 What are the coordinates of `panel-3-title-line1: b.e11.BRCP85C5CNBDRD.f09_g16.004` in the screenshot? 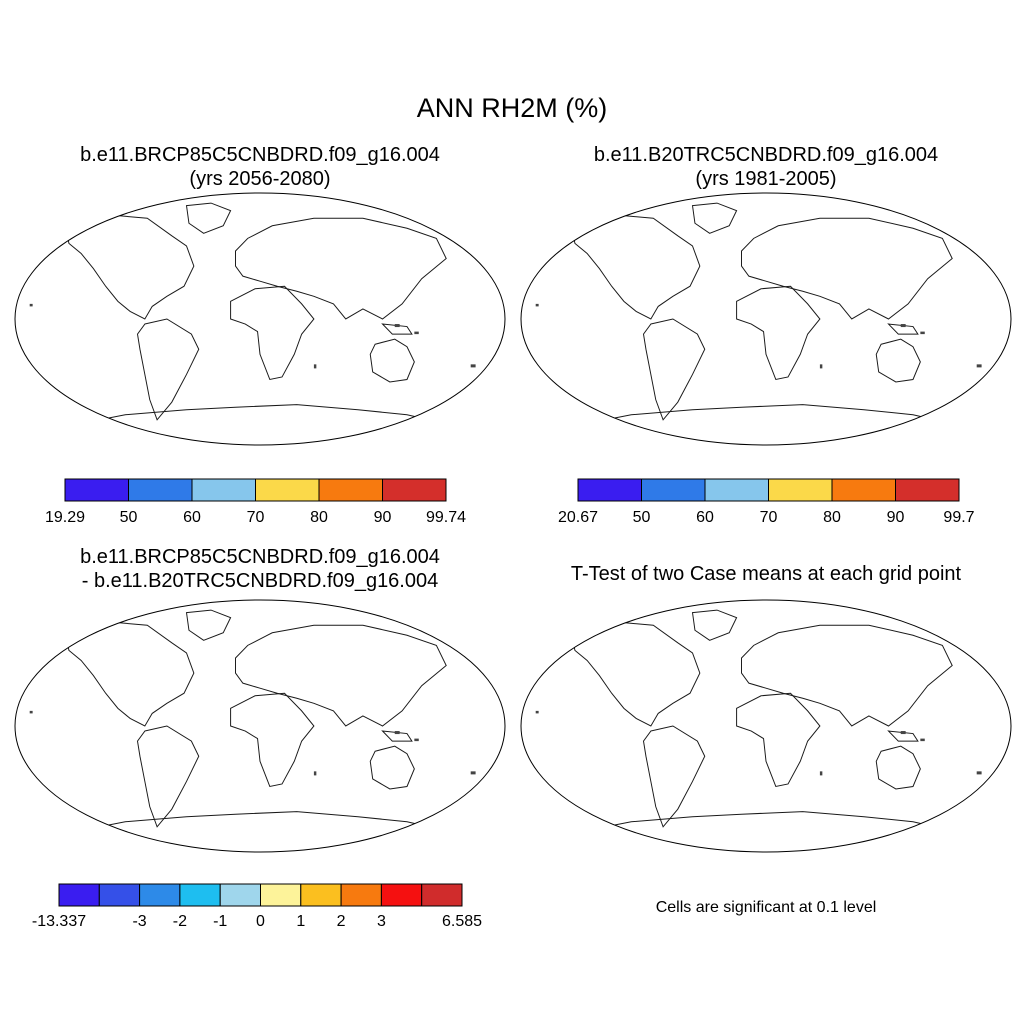 It's located at (260, 557).